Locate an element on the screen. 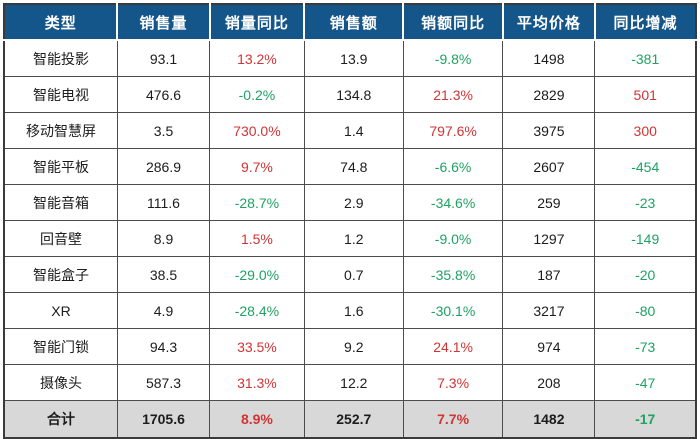 The image size is (700, 439). volume-yoy-cell: -28.7% is located at coordinates (257, 202).